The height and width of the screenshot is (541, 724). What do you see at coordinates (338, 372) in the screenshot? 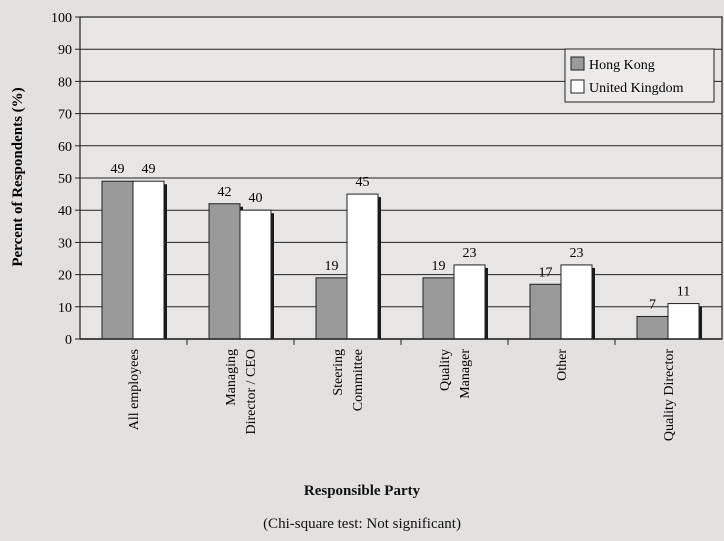
I see `x-tick-label: Steering` at bounding box center [338, 372].